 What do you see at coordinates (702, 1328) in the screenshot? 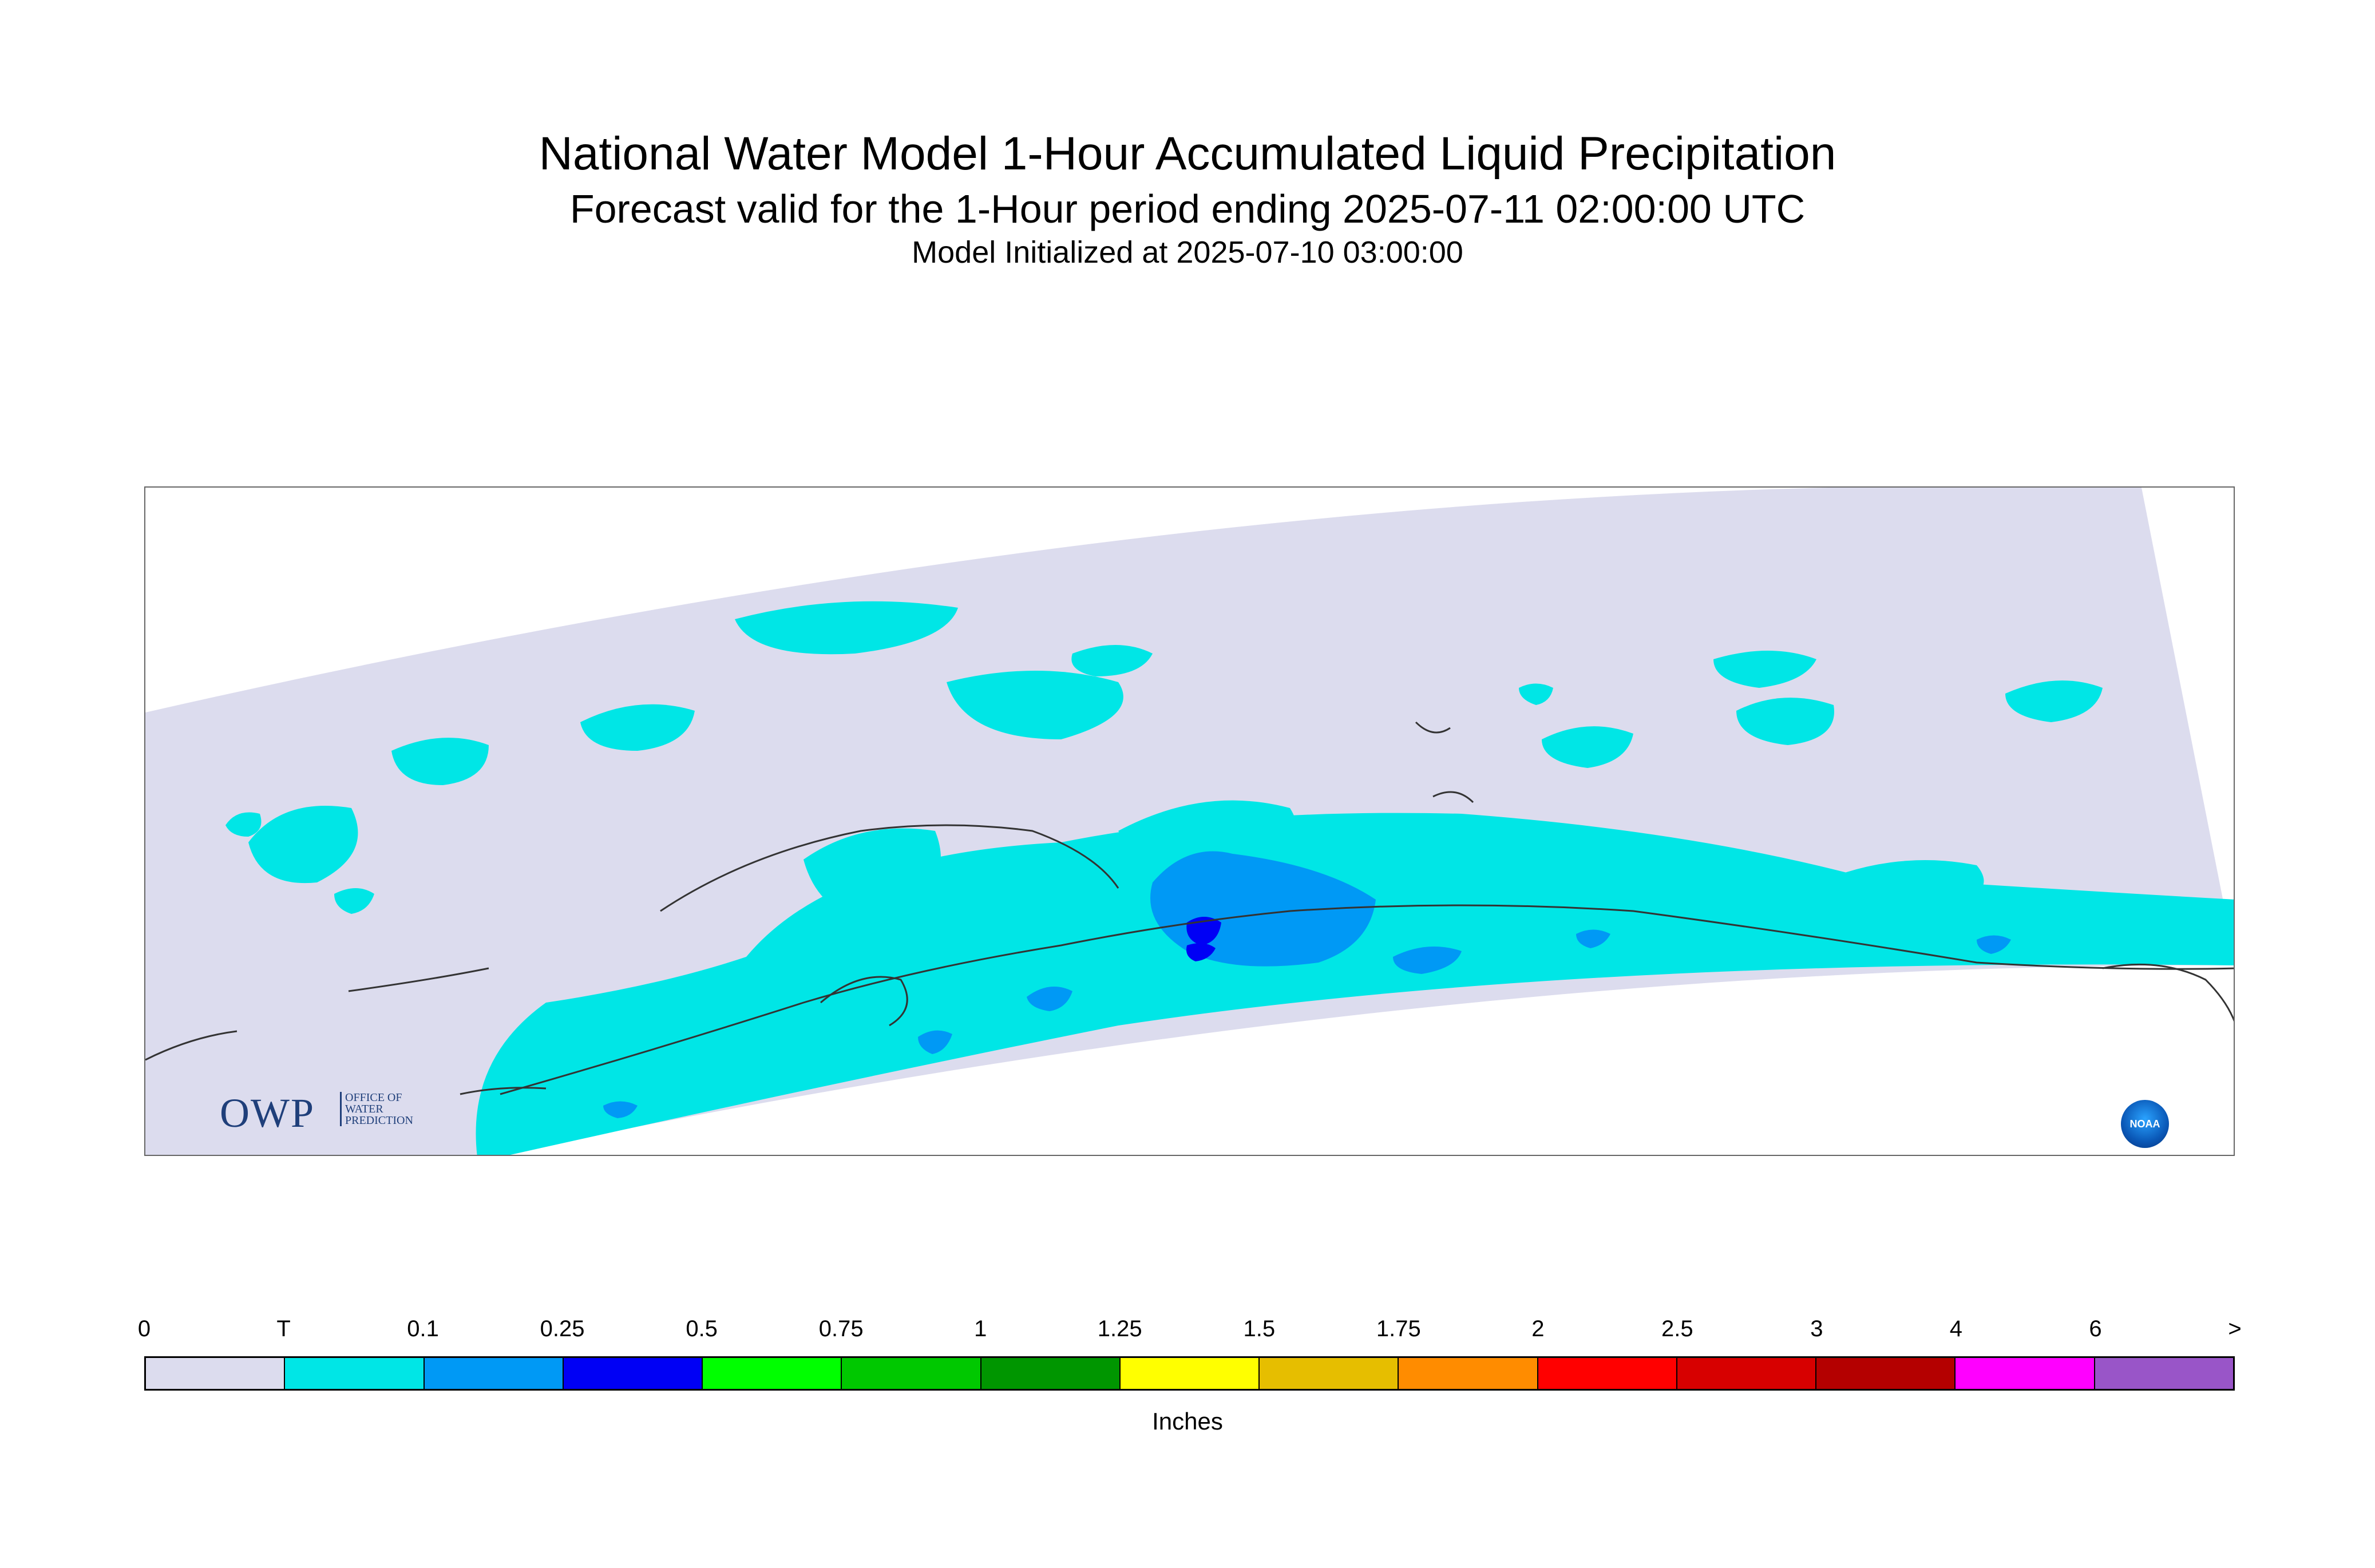
I see `colorbar-tick-label: 0.5` at bounding box center [702, 1328].